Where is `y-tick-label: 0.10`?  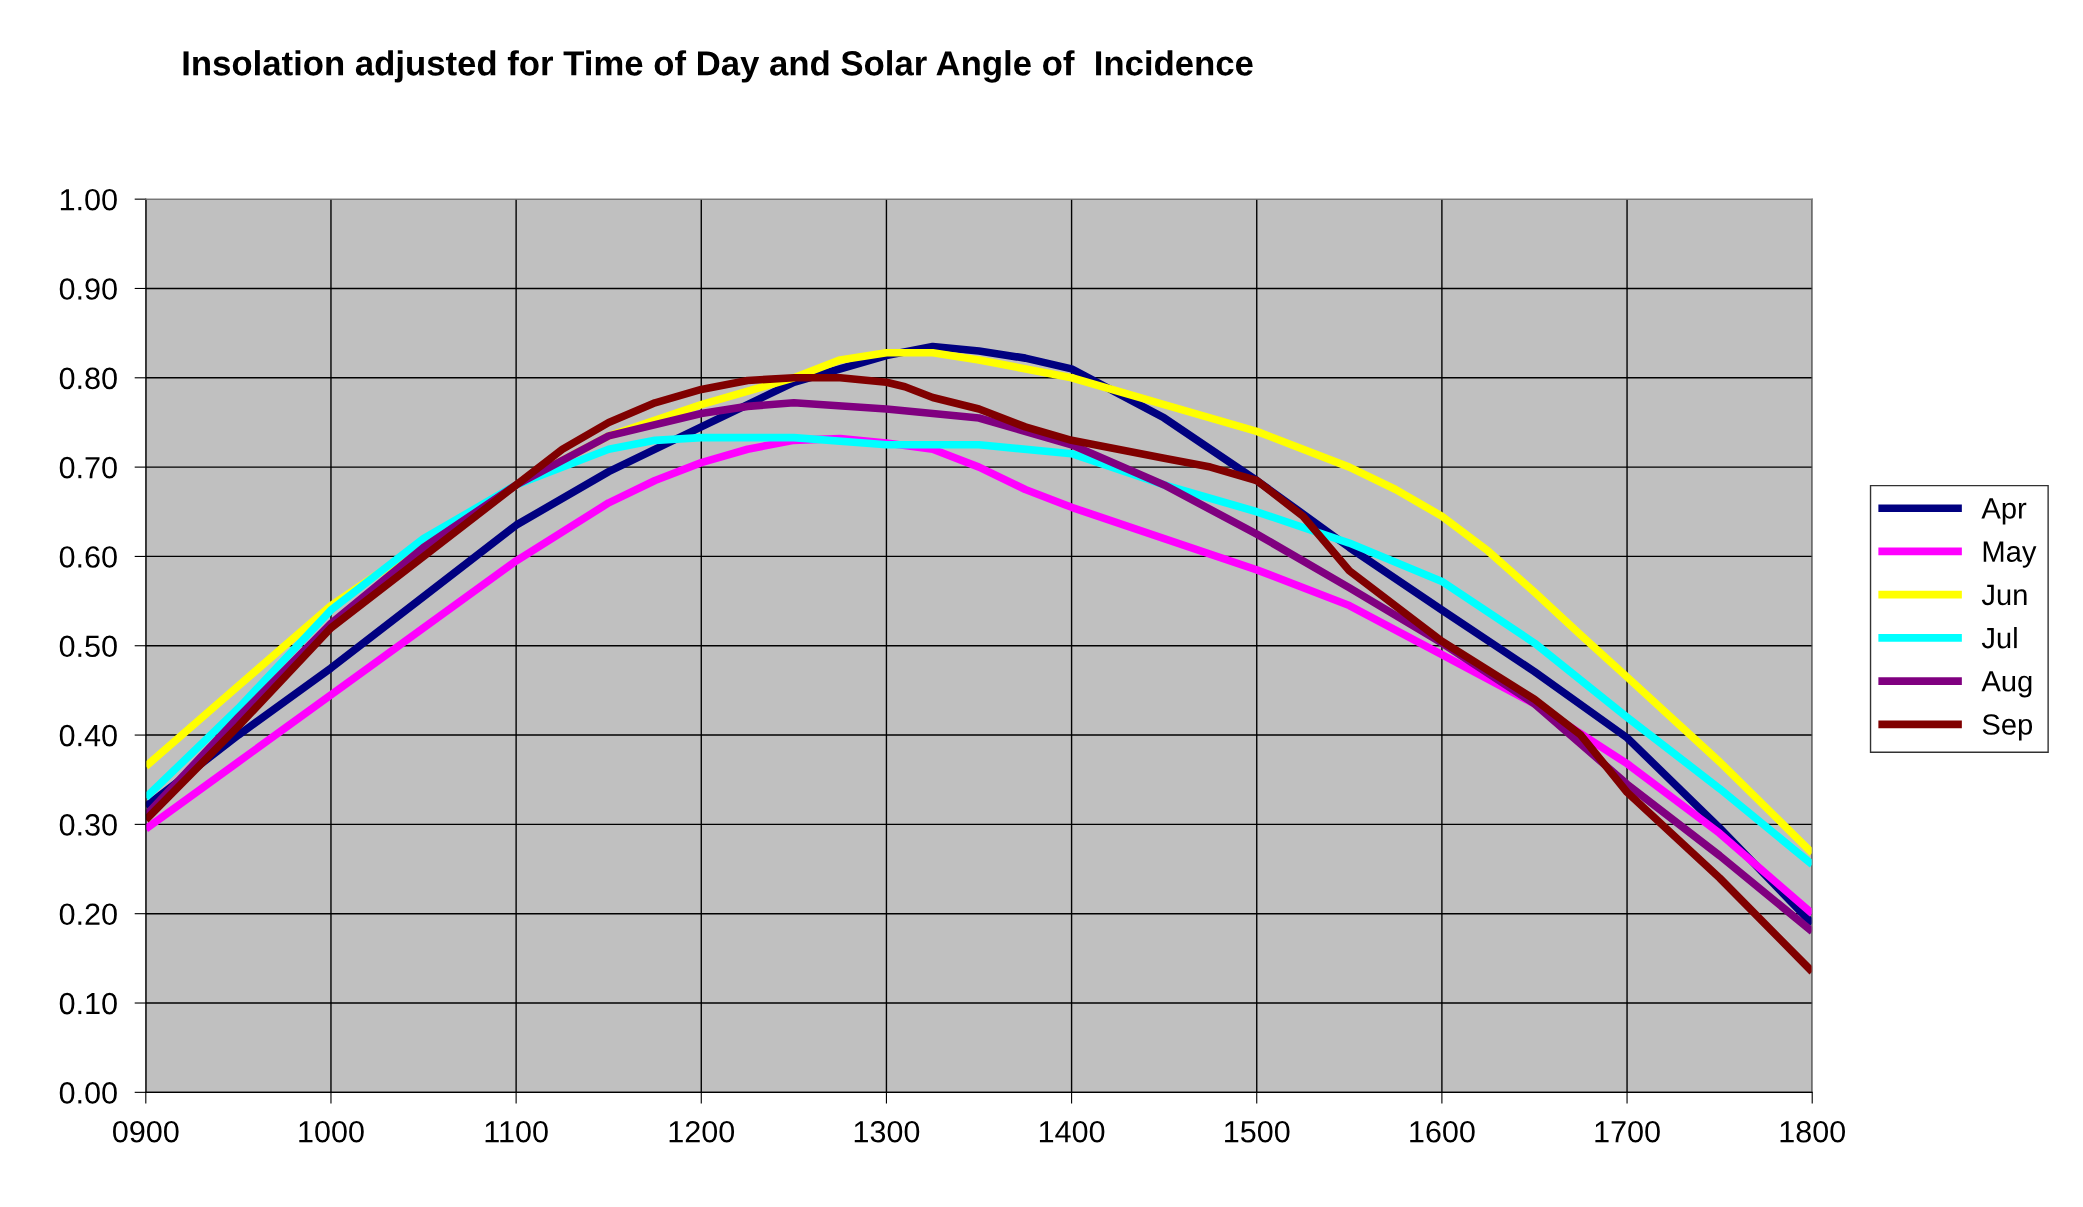
y-tick-label: 0.10 is located at coordinates (88, 1003).